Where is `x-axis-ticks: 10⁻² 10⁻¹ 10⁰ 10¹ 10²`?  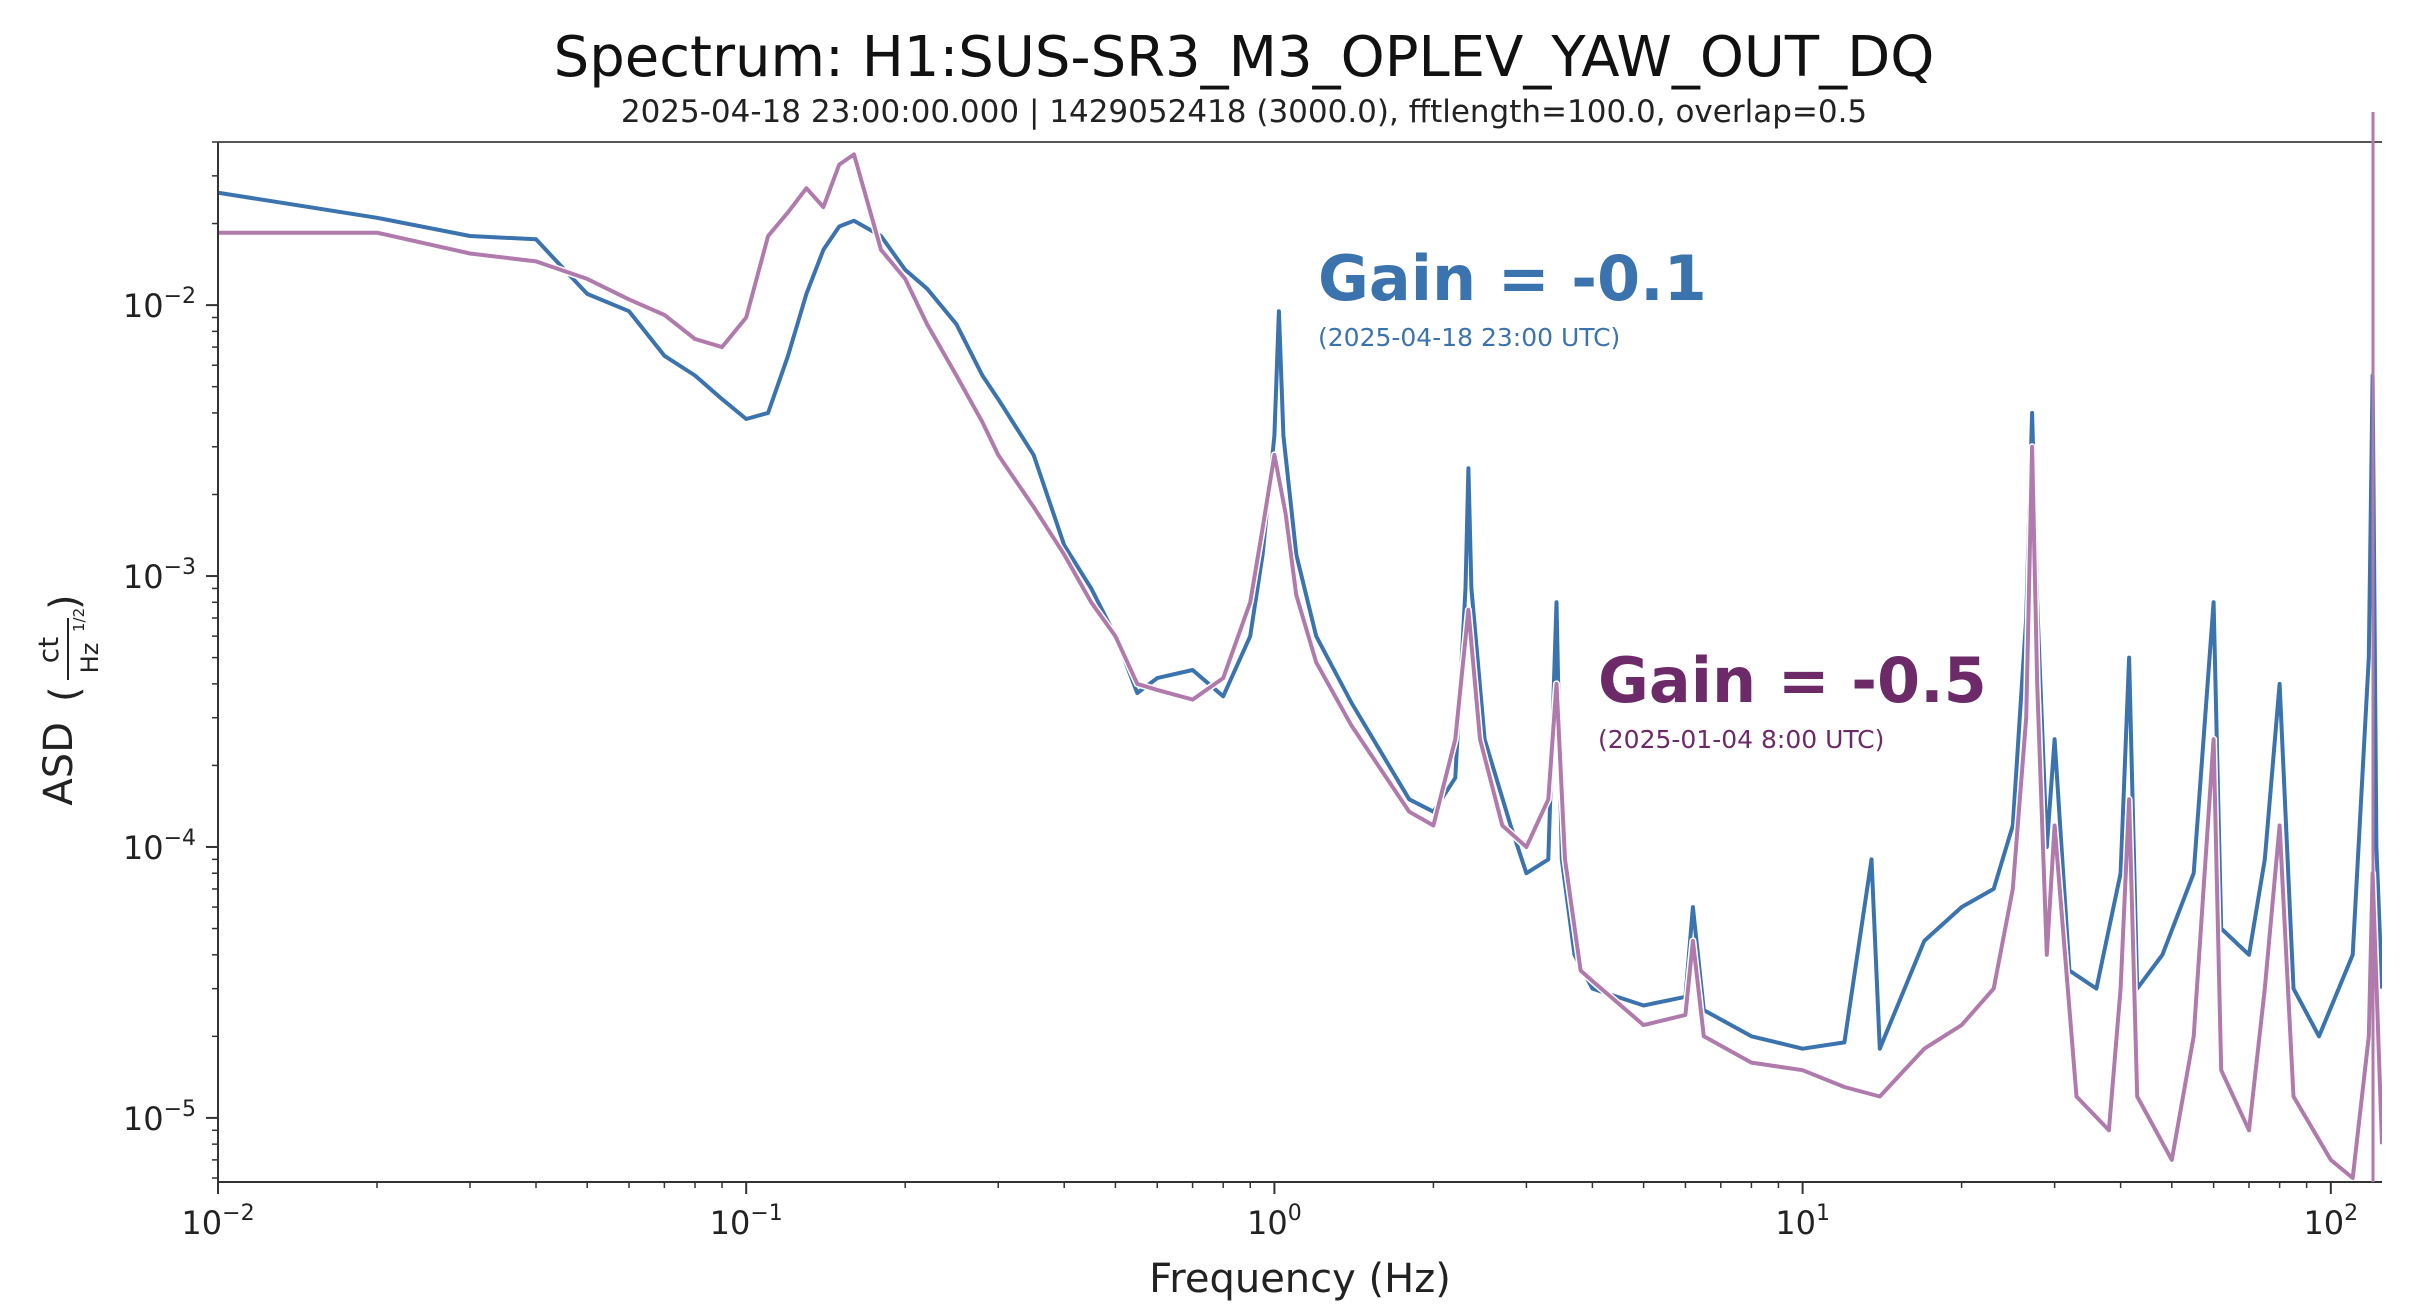 x-axis-ticks: 10⁻² 10⁻¹ 10⁰ 10¹ 10² is located at coordinates (1269, 1212).